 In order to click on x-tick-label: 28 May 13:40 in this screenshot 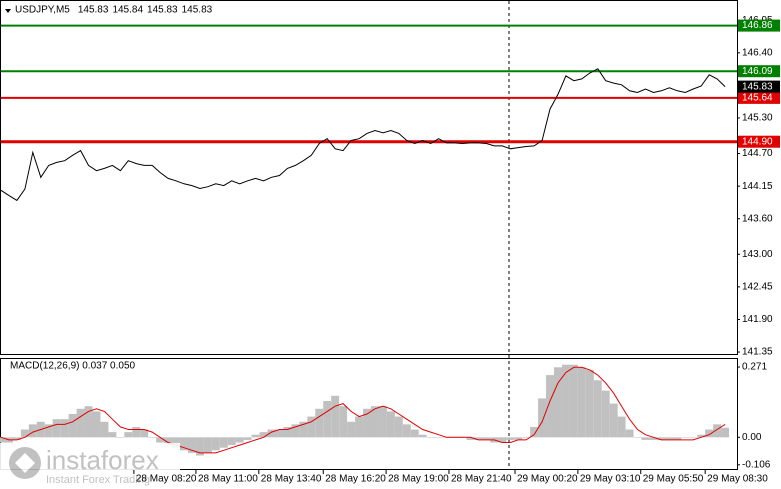, I will do `click(291, 479)`.